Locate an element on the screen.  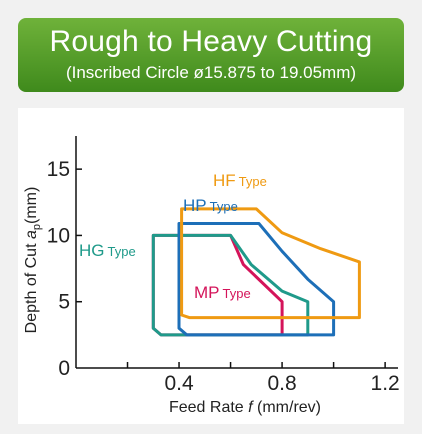
y-tick-label: 0 is located at coordinates (64, 368).